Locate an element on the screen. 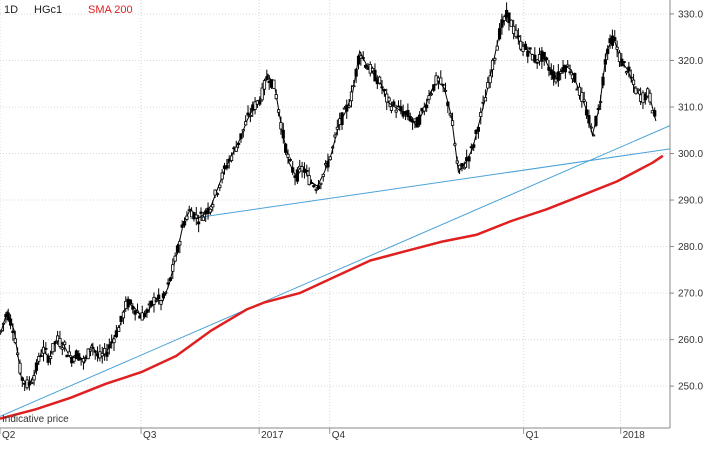  timeframe-label: 1D is located at coordinates (11, 10).